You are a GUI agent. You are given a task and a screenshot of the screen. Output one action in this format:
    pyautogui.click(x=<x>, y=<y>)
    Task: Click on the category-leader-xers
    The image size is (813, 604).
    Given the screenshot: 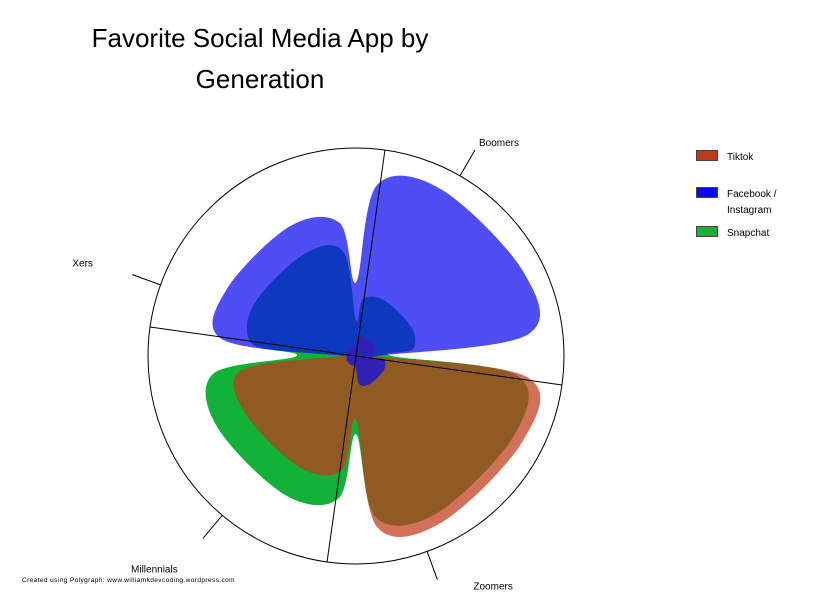 What is the action you would take?
    pyautogui.click(x=146, y=280)
    